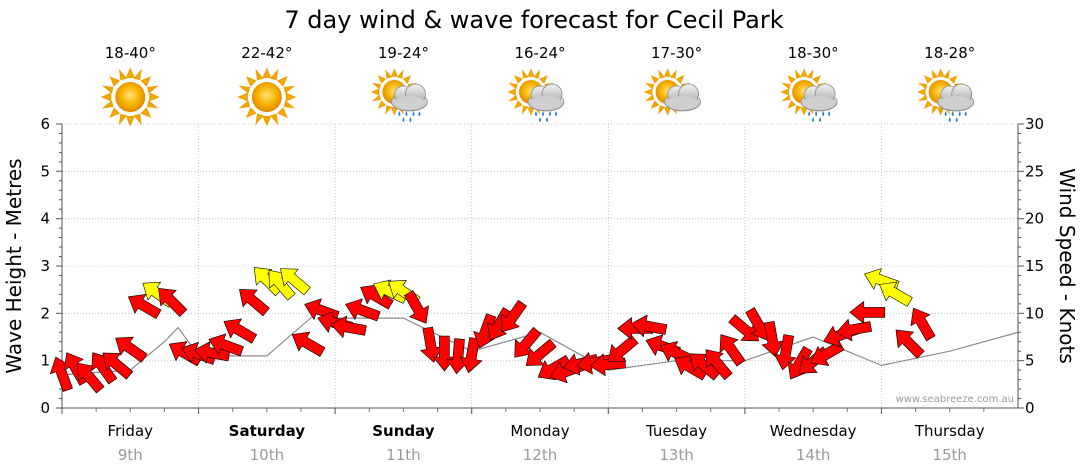 The height and width of the screenshot is (475, 1080). What do you see at coordinates (45, 408) in the screenshot?
I see `left-tick-label: 0` at bounding box center [45, 408].